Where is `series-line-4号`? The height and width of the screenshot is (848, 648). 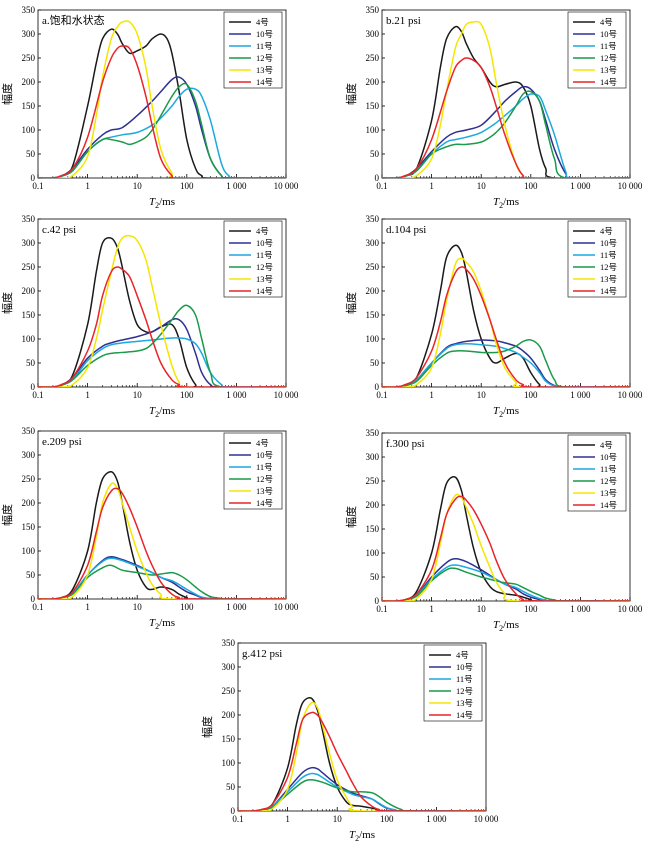
series-line-4号 is located at coordinates (162, 535).